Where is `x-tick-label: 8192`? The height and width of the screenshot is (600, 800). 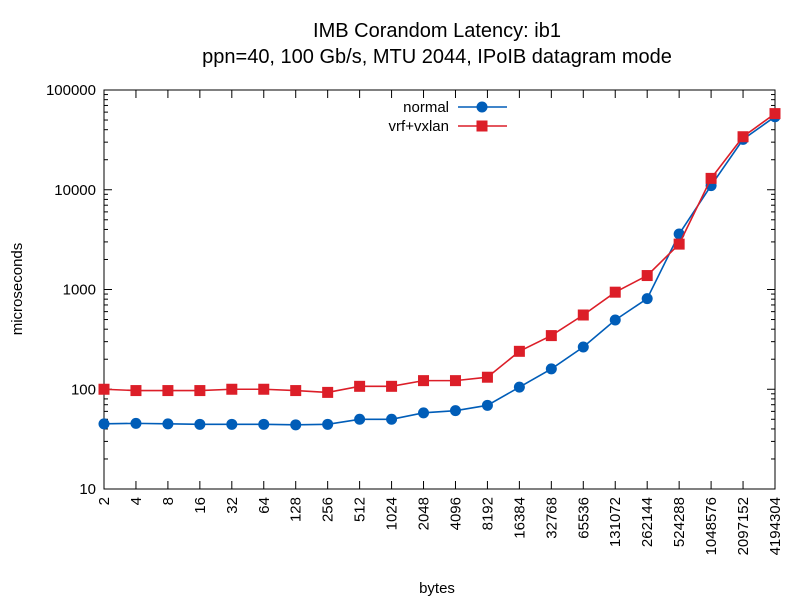 x-tick-label: 8192 is located at coordinates (487, 513).